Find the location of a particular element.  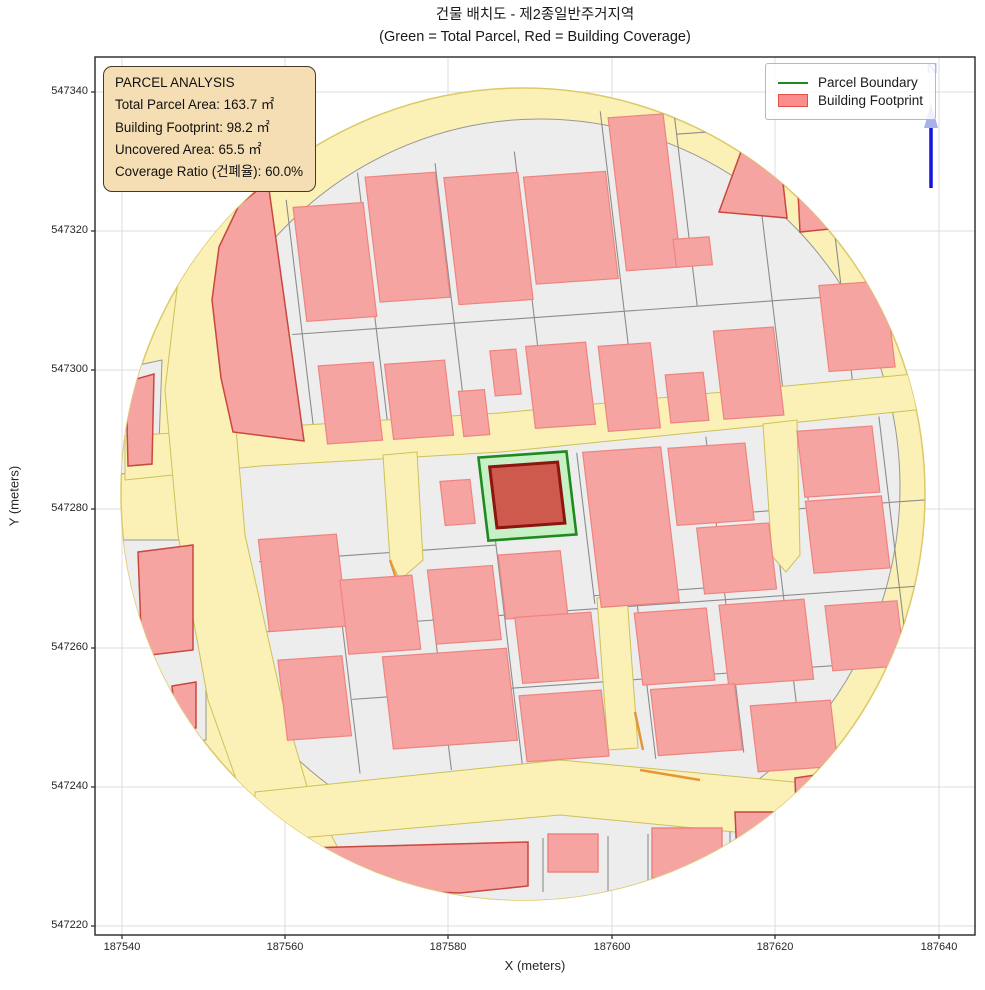

x-tick: 187560 is located at coordinates (285, 947).